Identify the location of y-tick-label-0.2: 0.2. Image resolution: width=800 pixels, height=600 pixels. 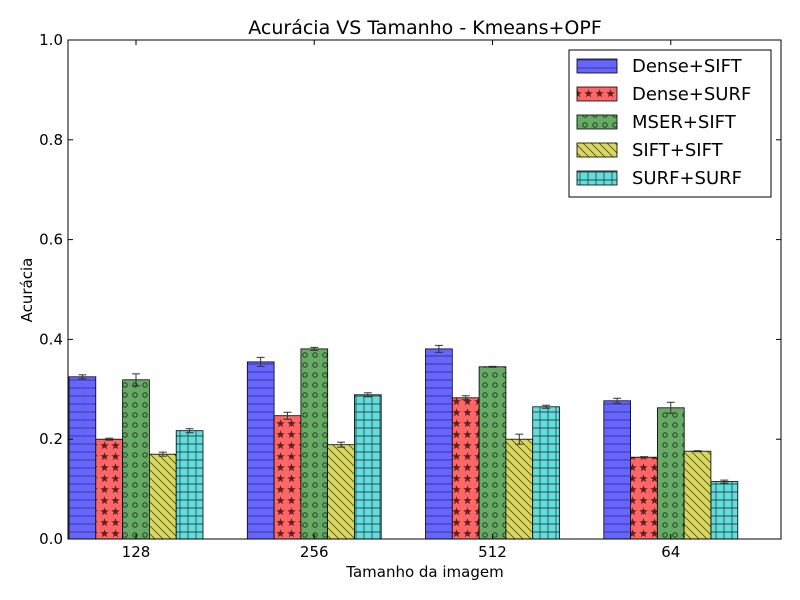
(51, 439).